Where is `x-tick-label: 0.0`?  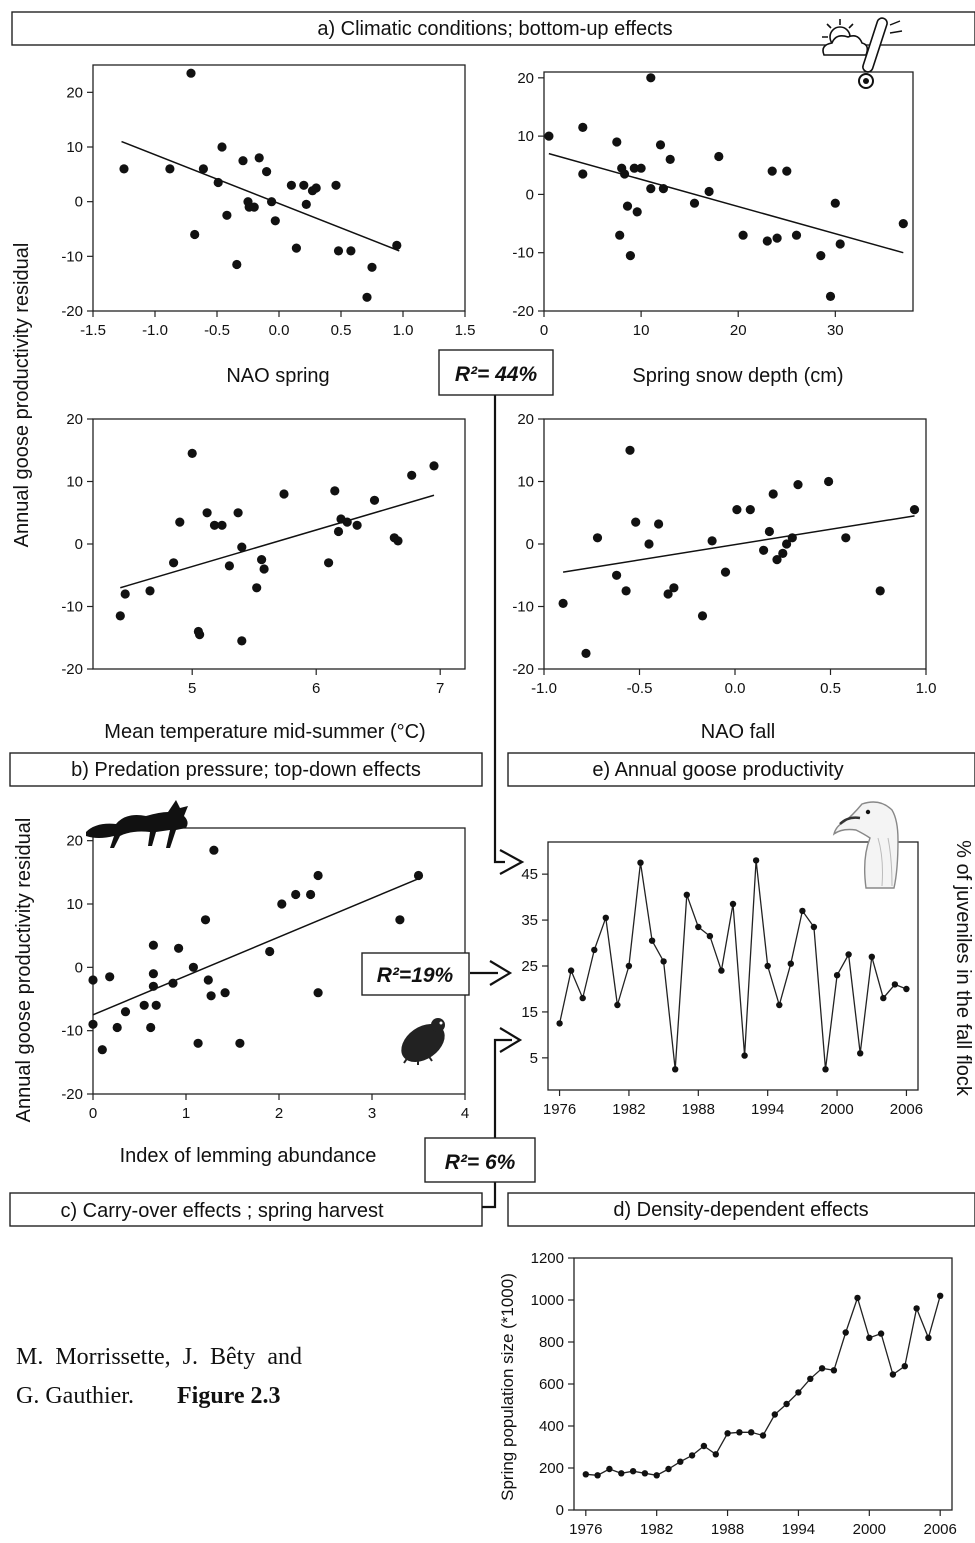 x-tick-label: 0.0 is located at coordinates (279, 330).